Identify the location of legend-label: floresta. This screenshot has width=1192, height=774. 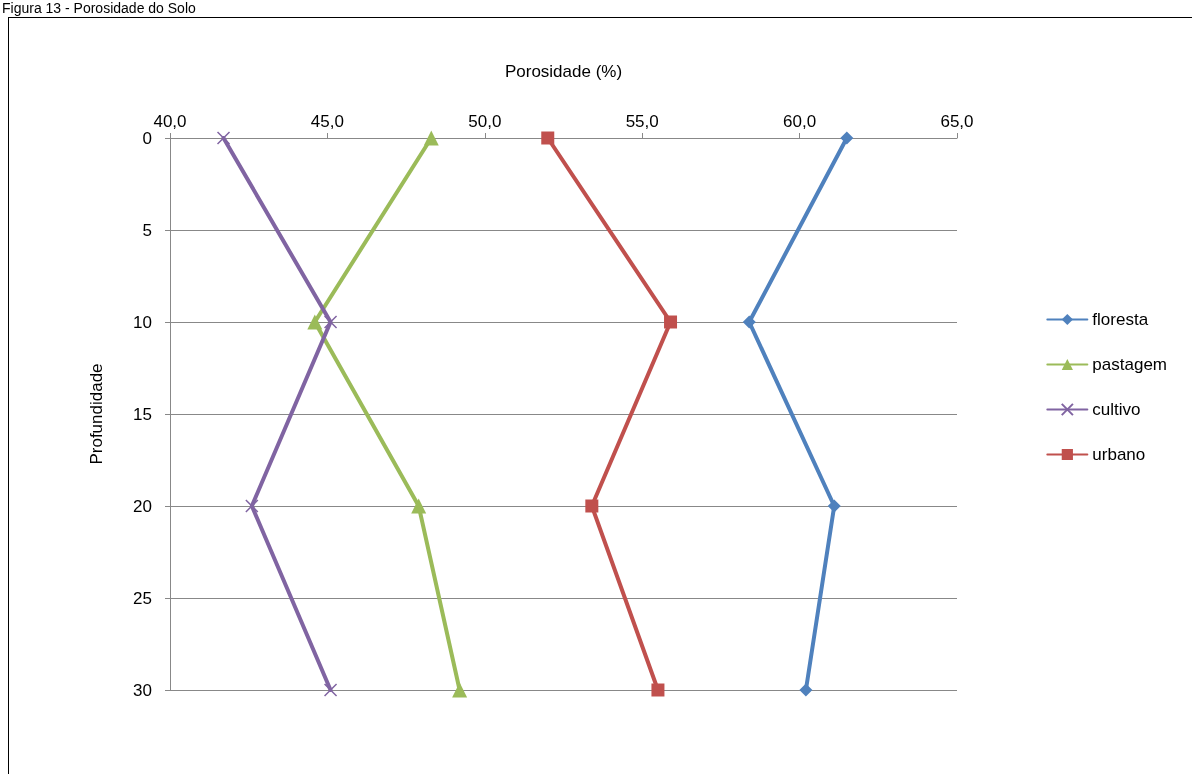
(1120, 319).